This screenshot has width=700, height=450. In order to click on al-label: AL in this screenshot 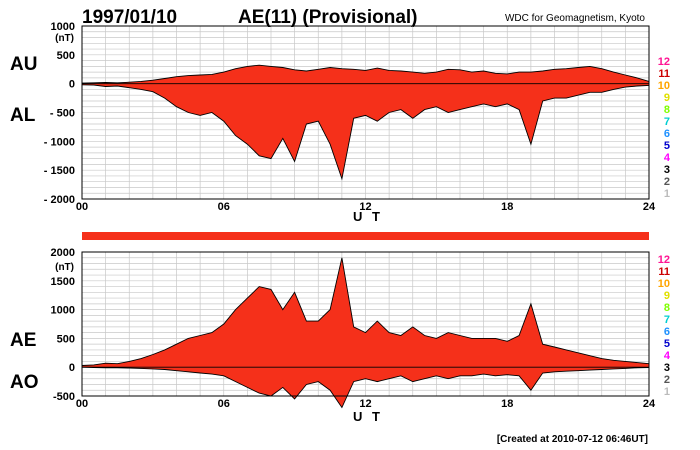, I will do `click(23, 115)`.